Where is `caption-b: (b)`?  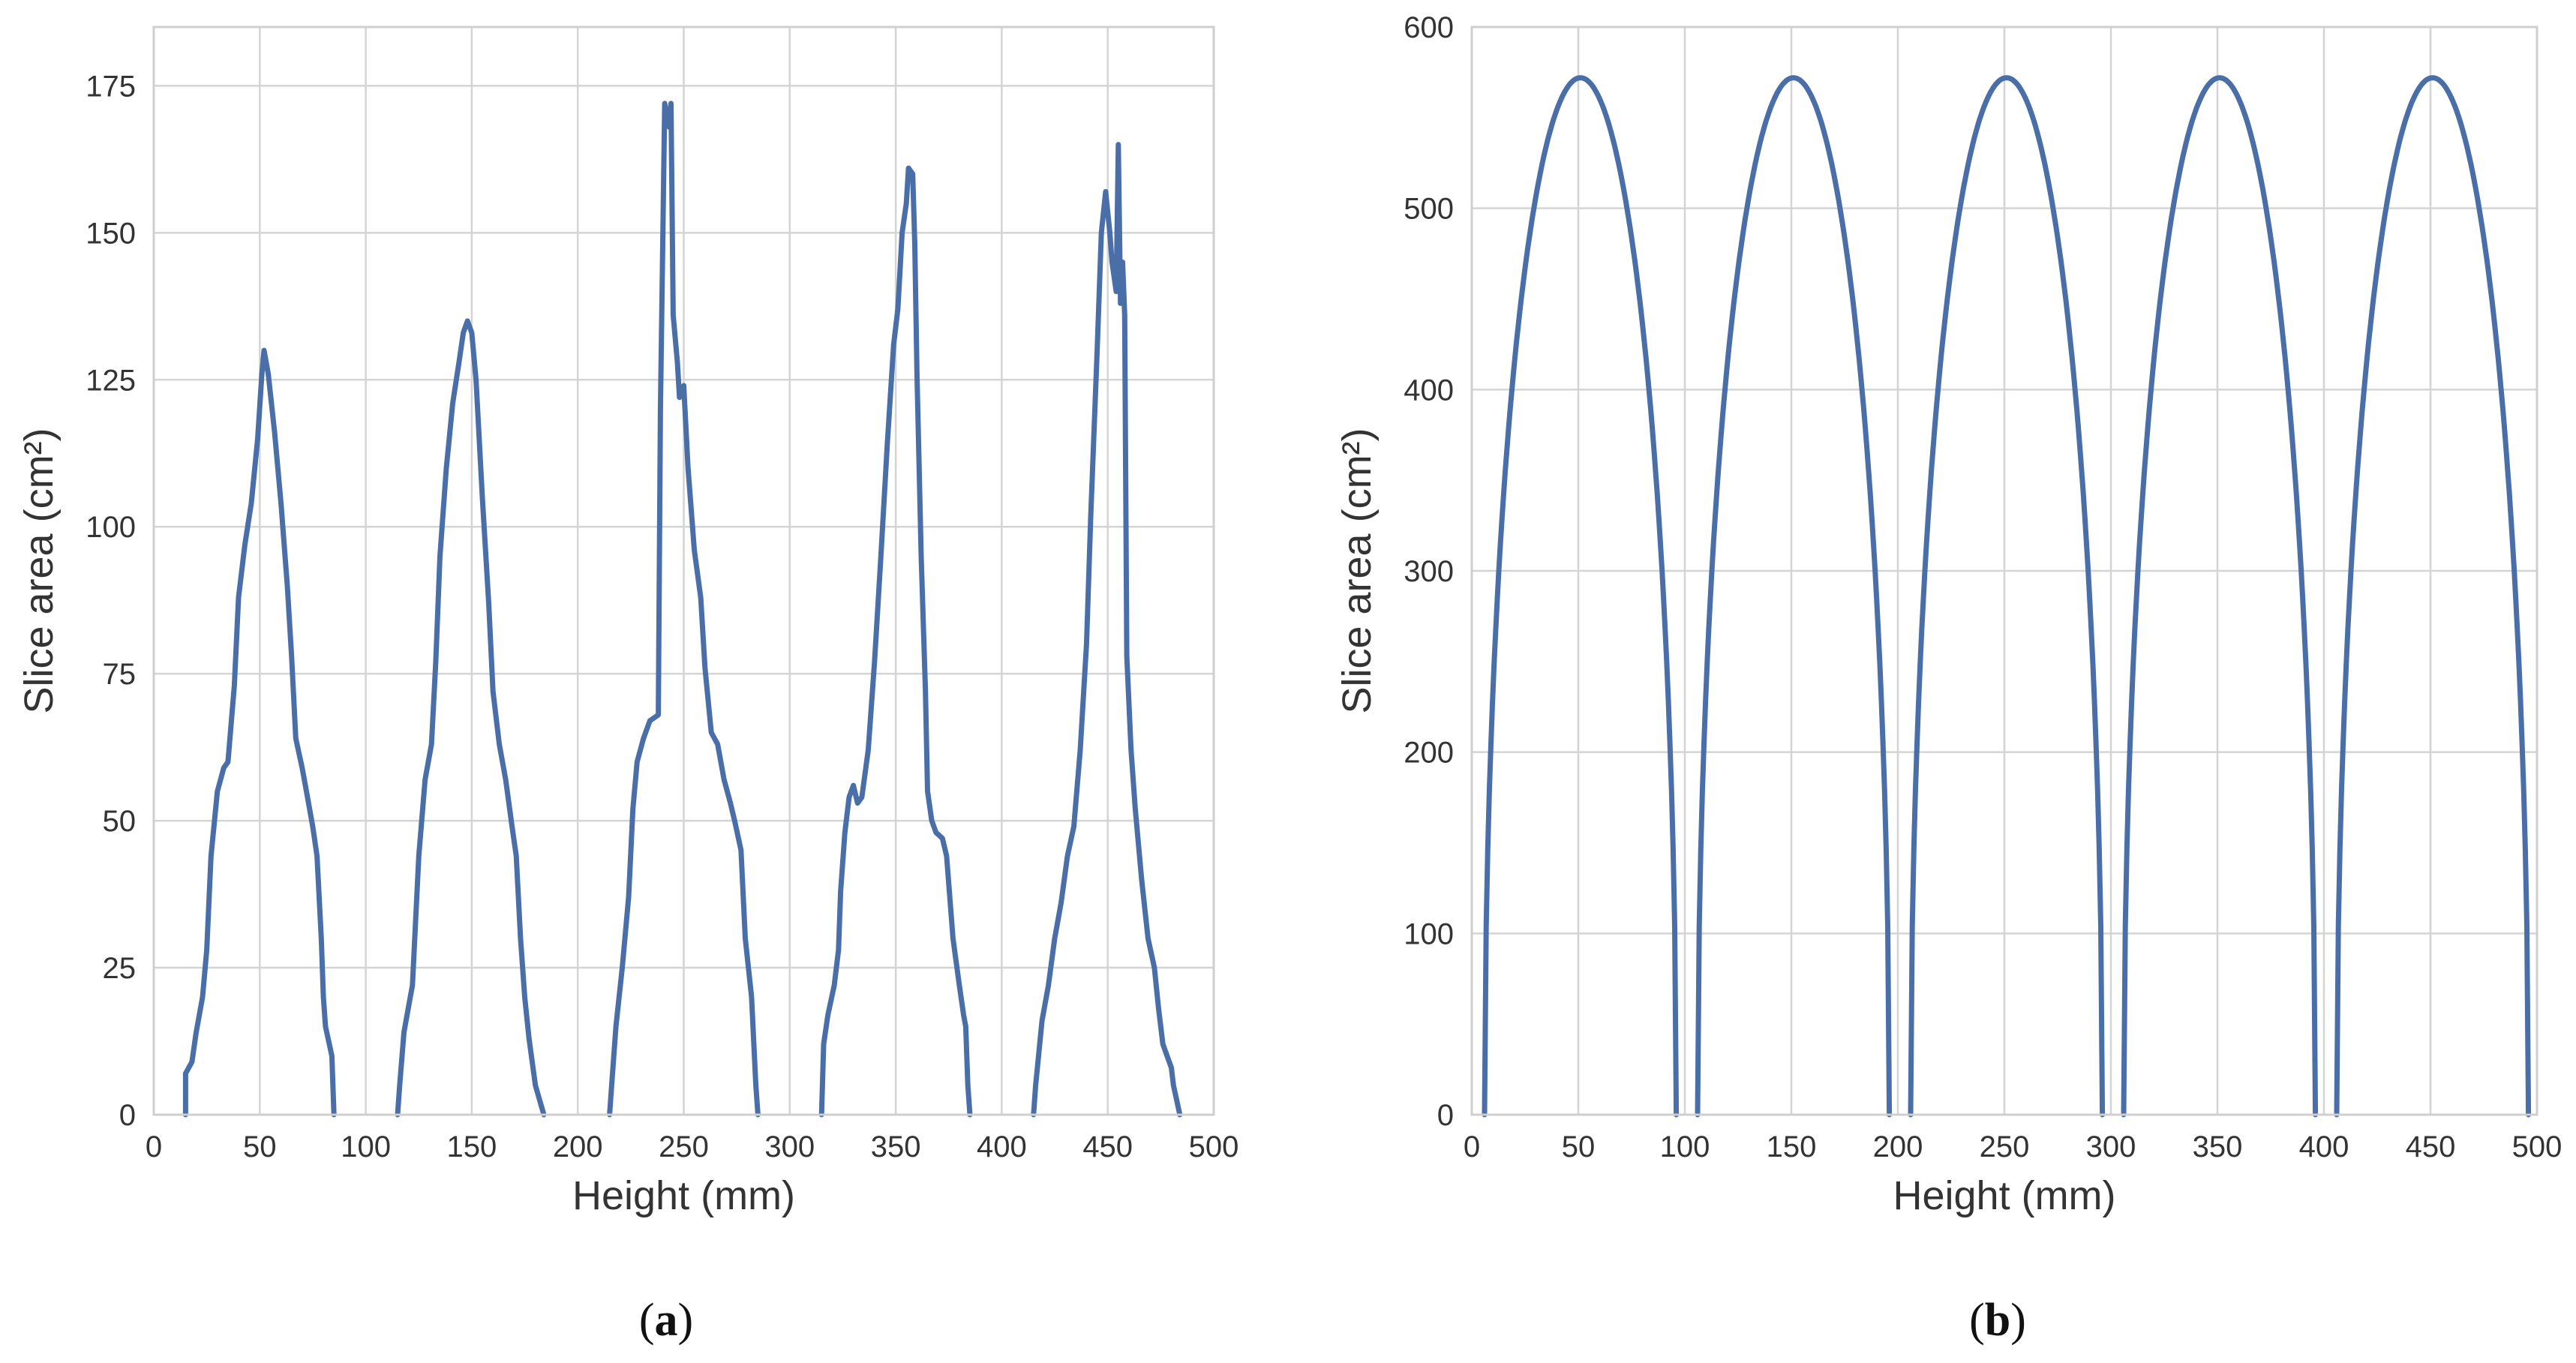 caption-b: (b) is located at coordinates (1997, 1321).